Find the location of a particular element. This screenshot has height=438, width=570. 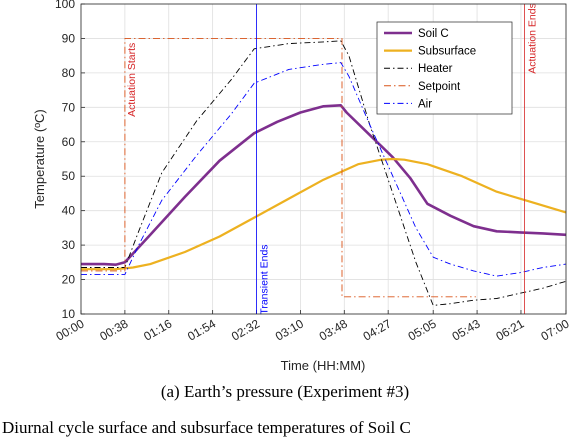

x-tick-label: 02:32 is located at coordinates (245, 329).